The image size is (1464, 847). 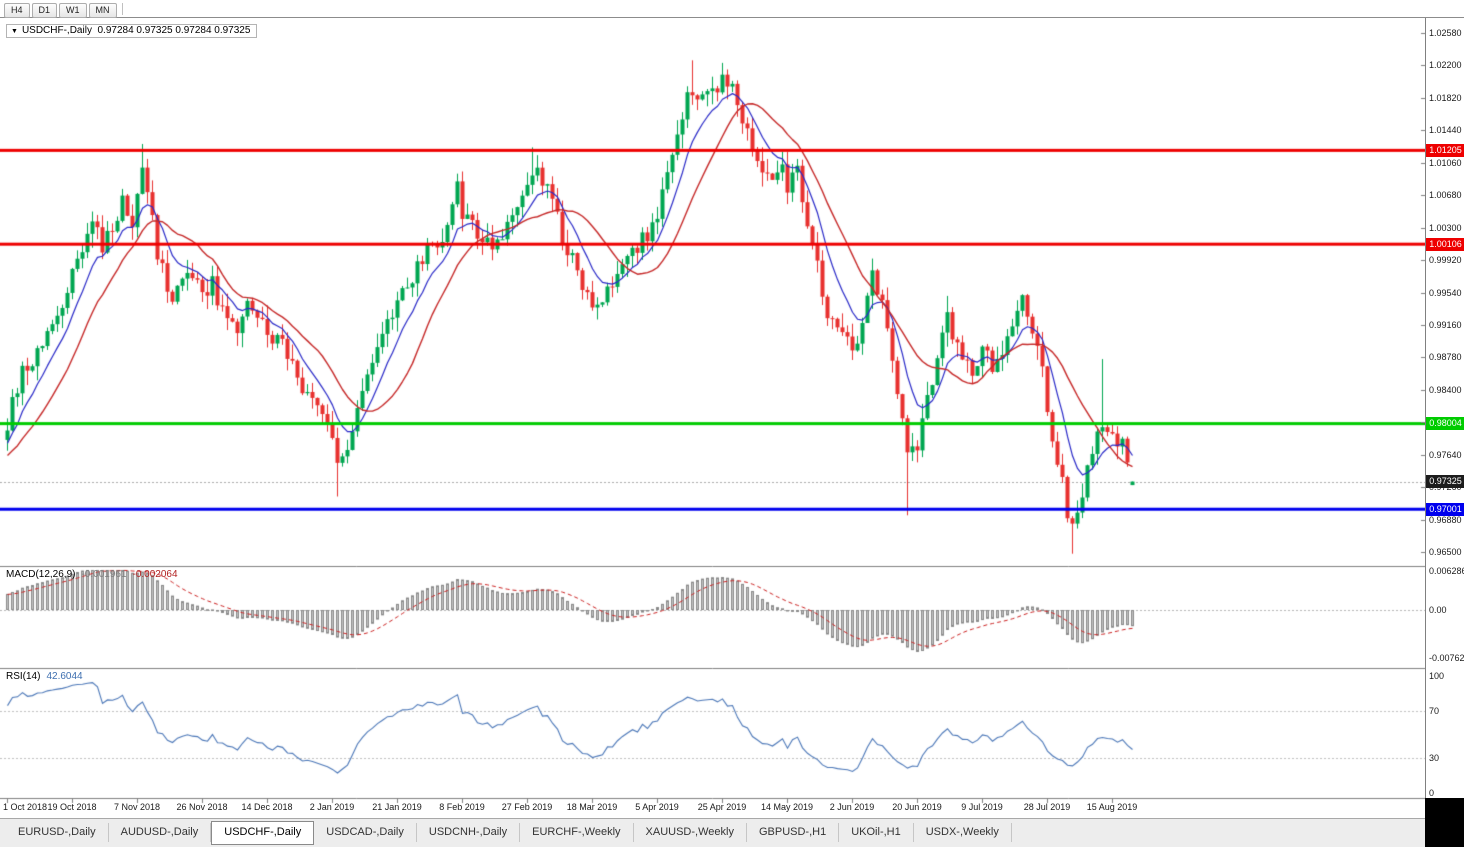 I want to click on price-axis-label: 1.01440, so click(x=1445, y=130).